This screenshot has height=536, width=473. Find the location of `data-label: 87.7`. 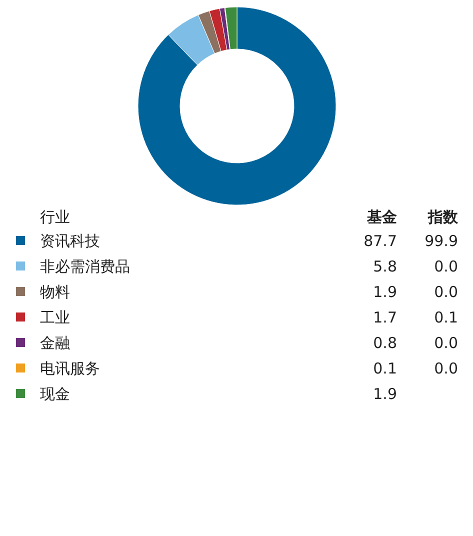

data-label: 87.7 is located at coordinates (380, 241).